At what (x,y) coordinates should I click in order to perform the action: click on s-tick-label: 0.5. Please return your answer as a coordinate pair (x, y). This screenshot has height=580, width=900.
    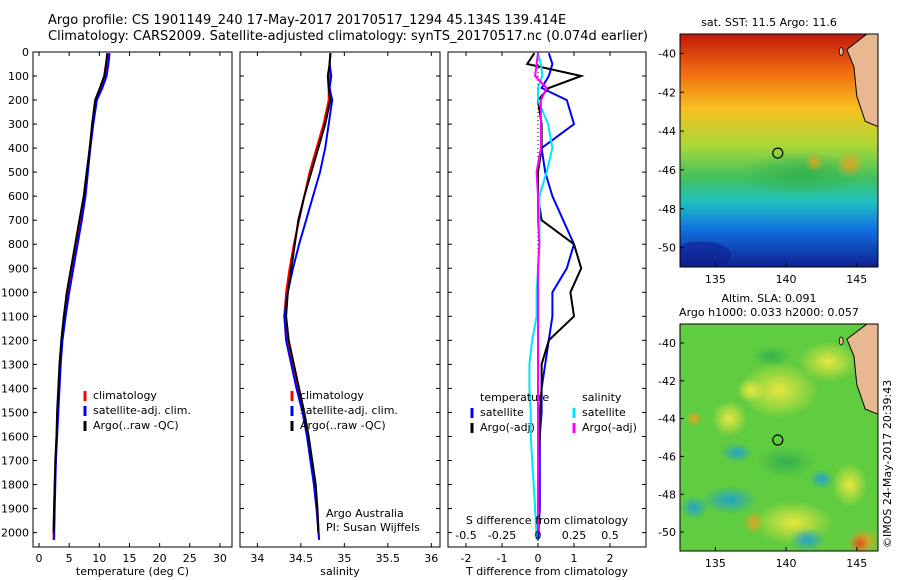
    Looking at the image, I should click on (610, 535).